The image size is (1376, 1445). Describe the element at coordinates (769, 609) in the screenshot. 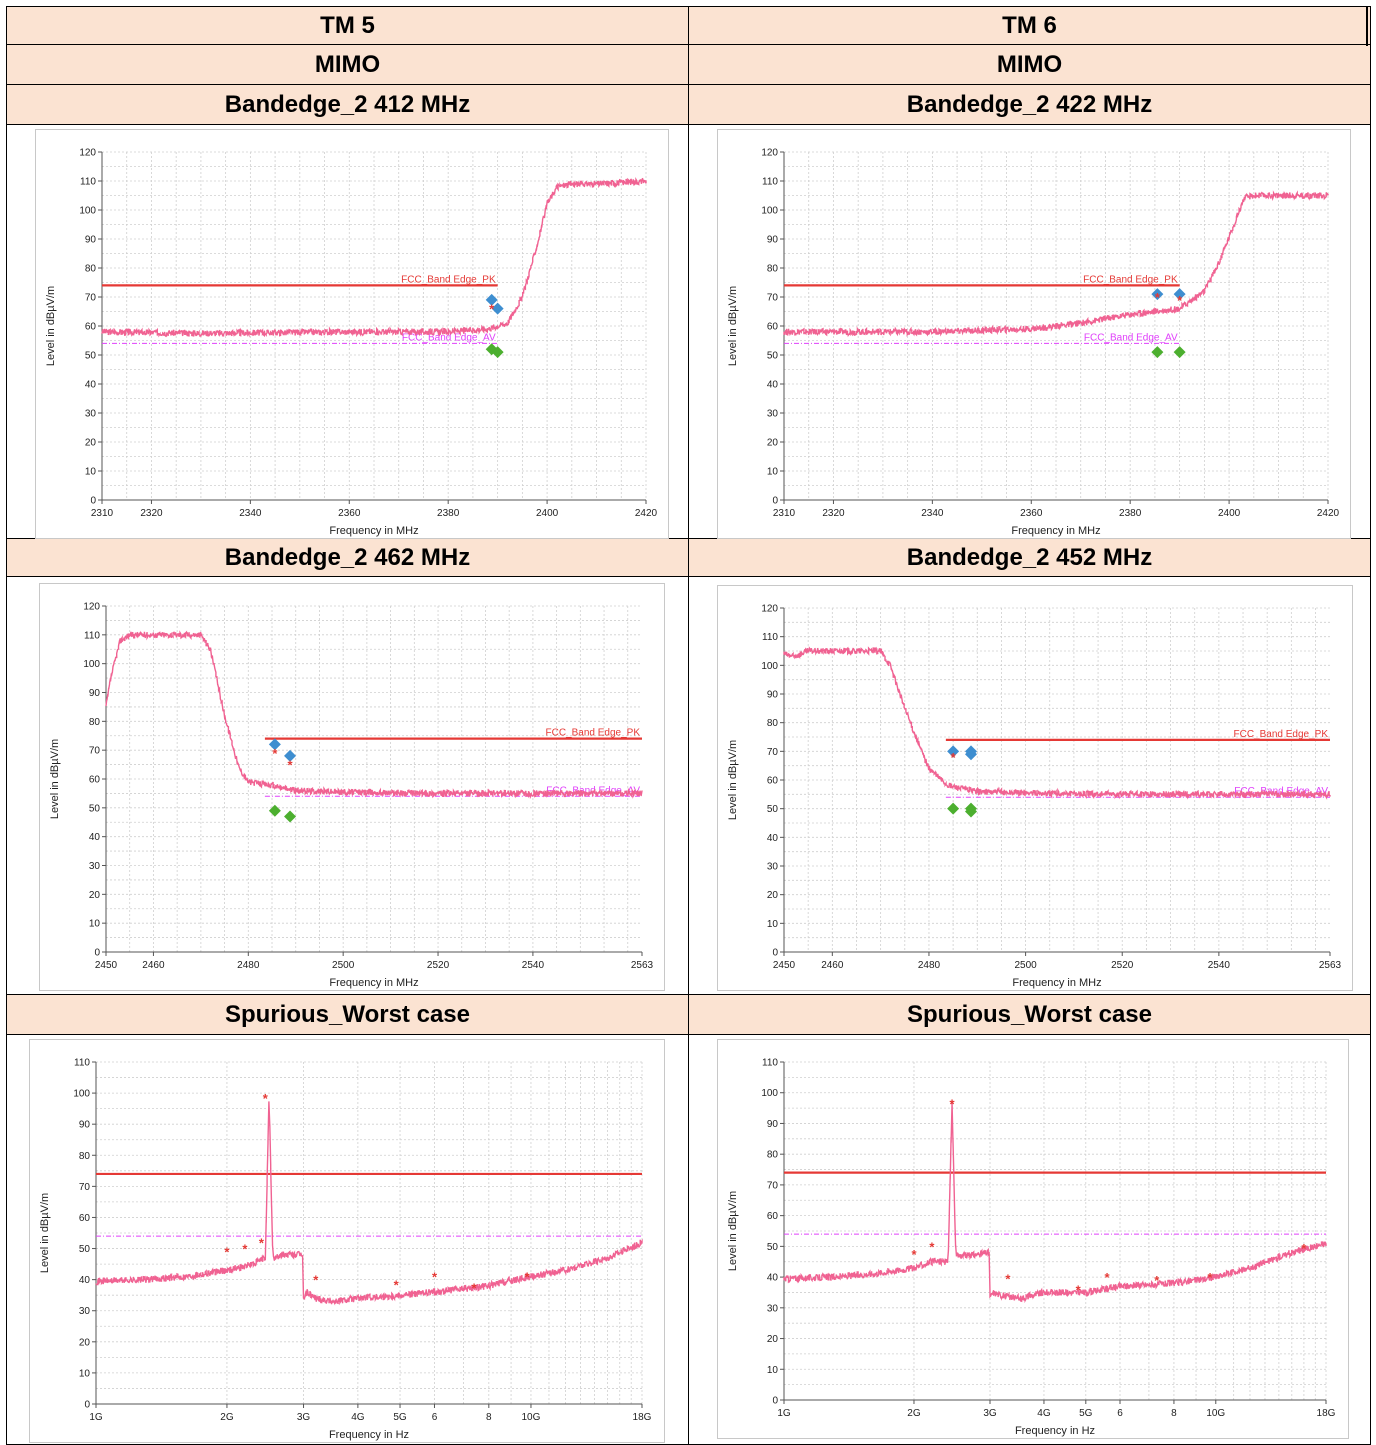

I see `y-tick-label: 120` at that location.